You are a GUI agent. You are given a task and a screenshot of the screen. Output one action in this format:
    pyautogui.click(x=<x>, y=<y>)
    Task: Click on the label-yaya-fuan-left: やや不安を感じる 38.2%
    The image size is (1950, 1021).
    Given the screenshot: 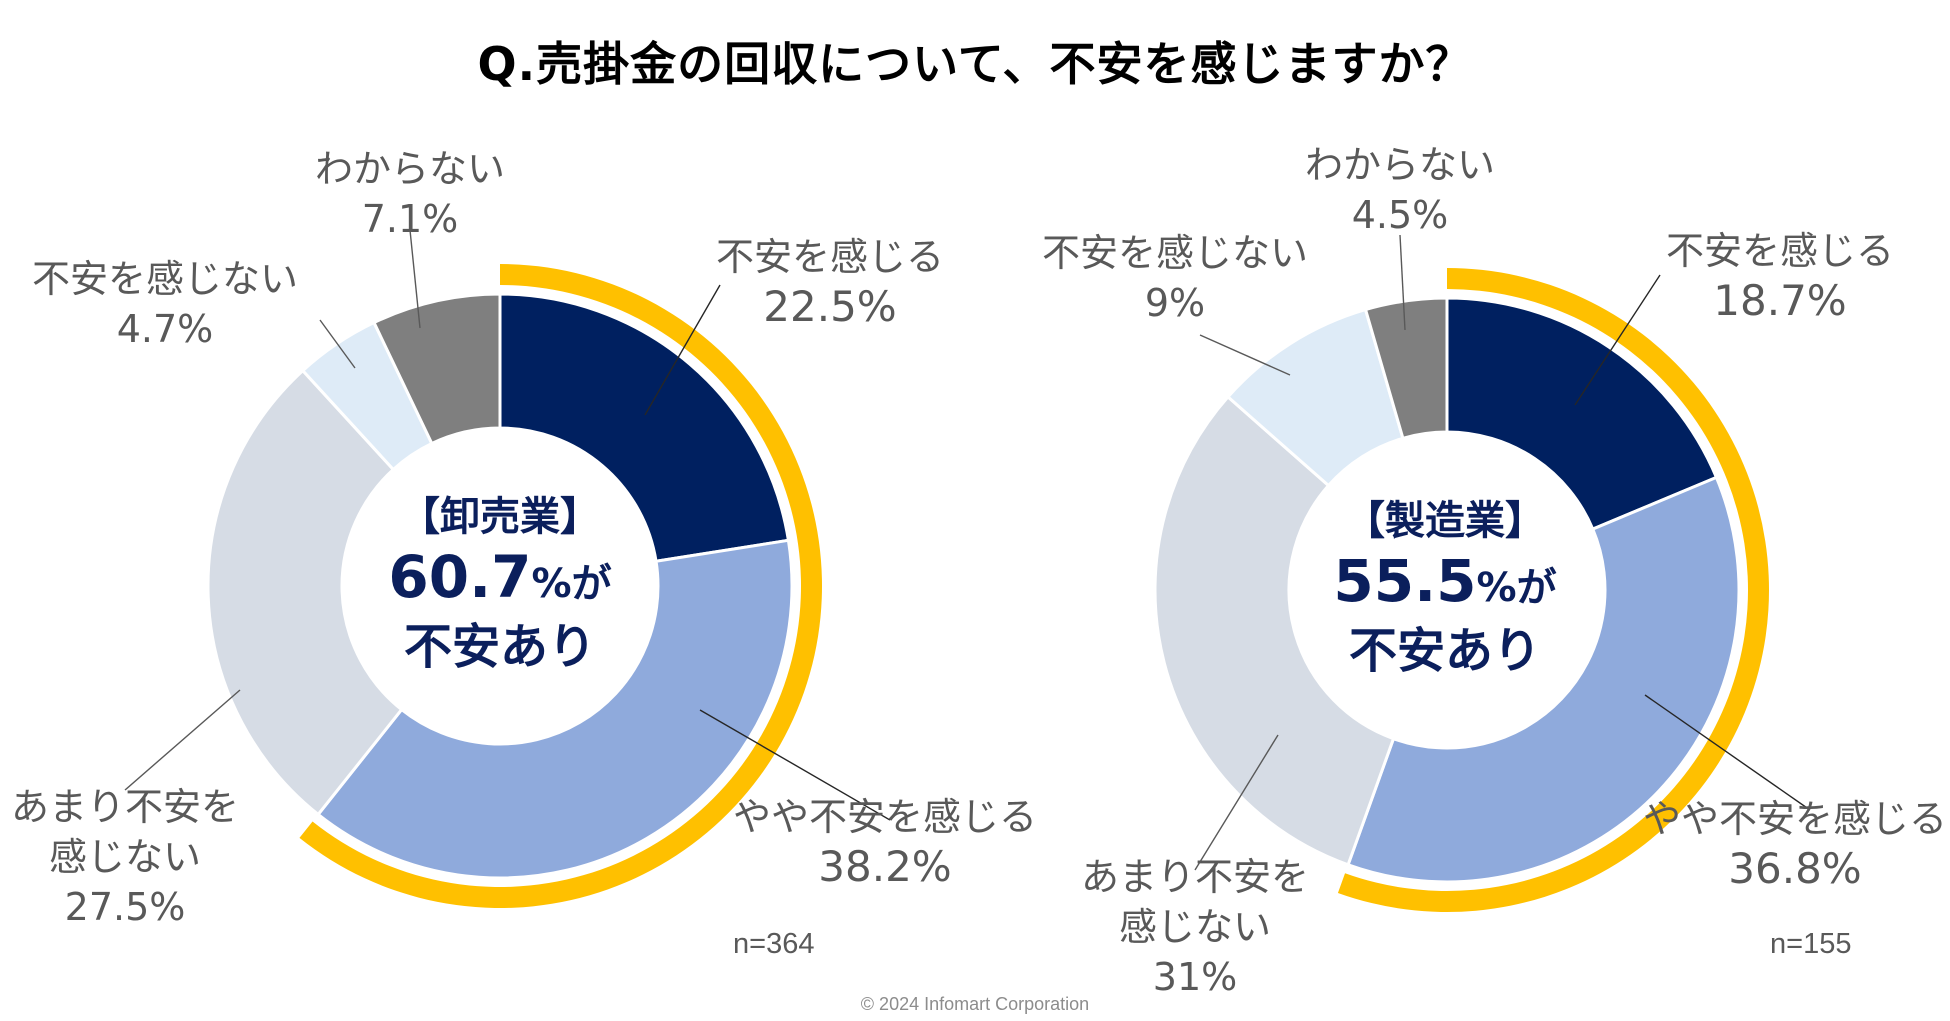 What is the action you would take?
    pyautogui.click(x=885, y=842)
    